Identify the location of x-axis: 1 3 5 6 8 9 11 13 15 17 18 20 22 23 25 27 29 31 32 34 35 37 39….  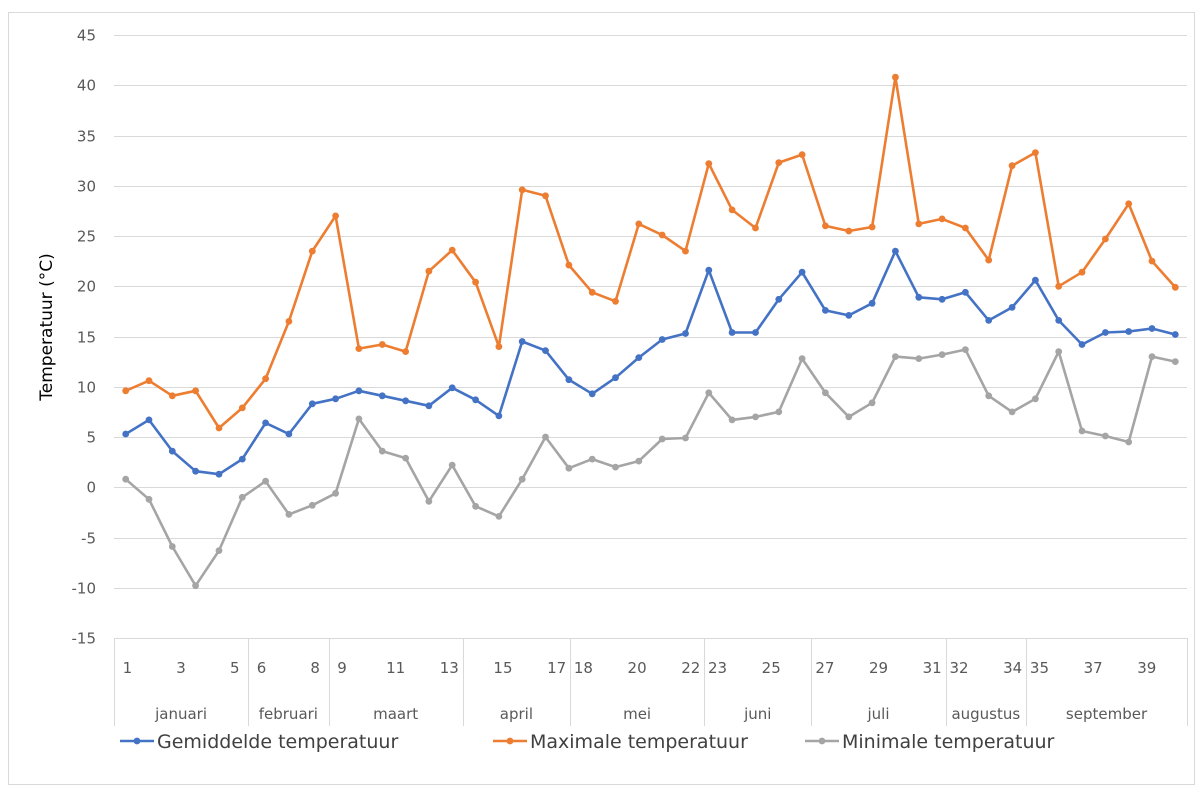
(651, 682).